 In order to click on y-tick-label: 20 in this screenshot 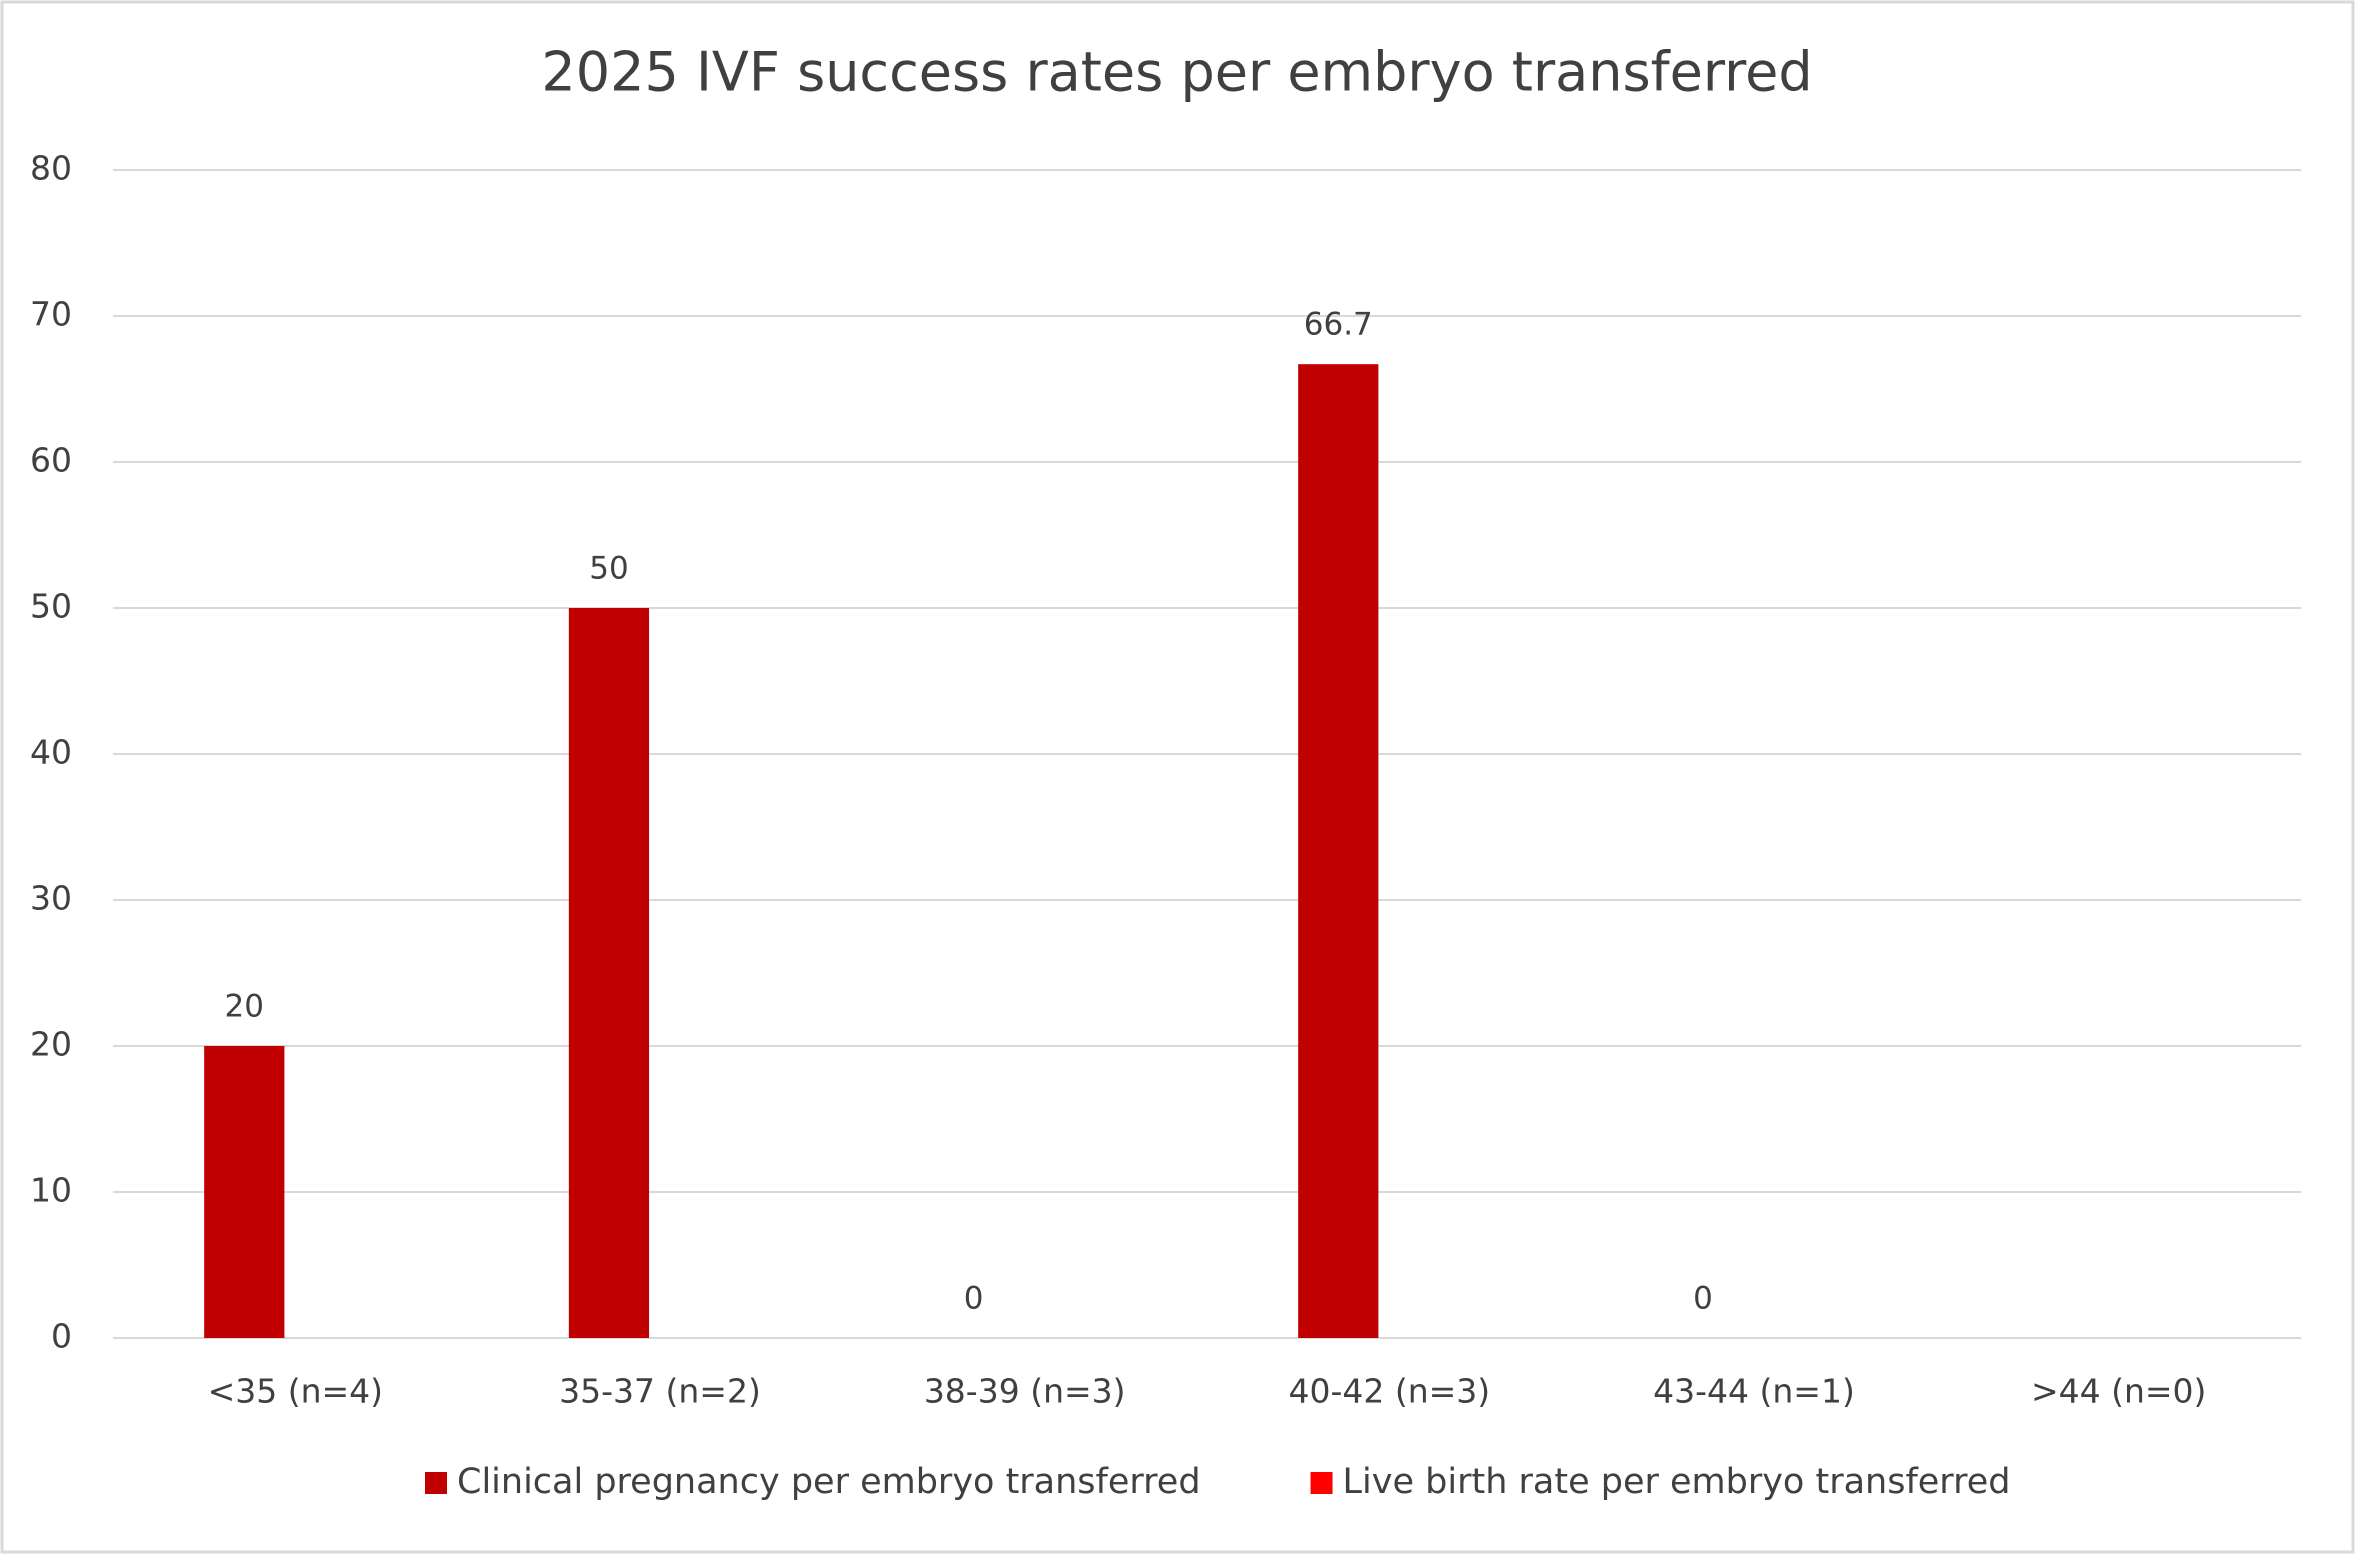, I will do `click(51, 1044)`.